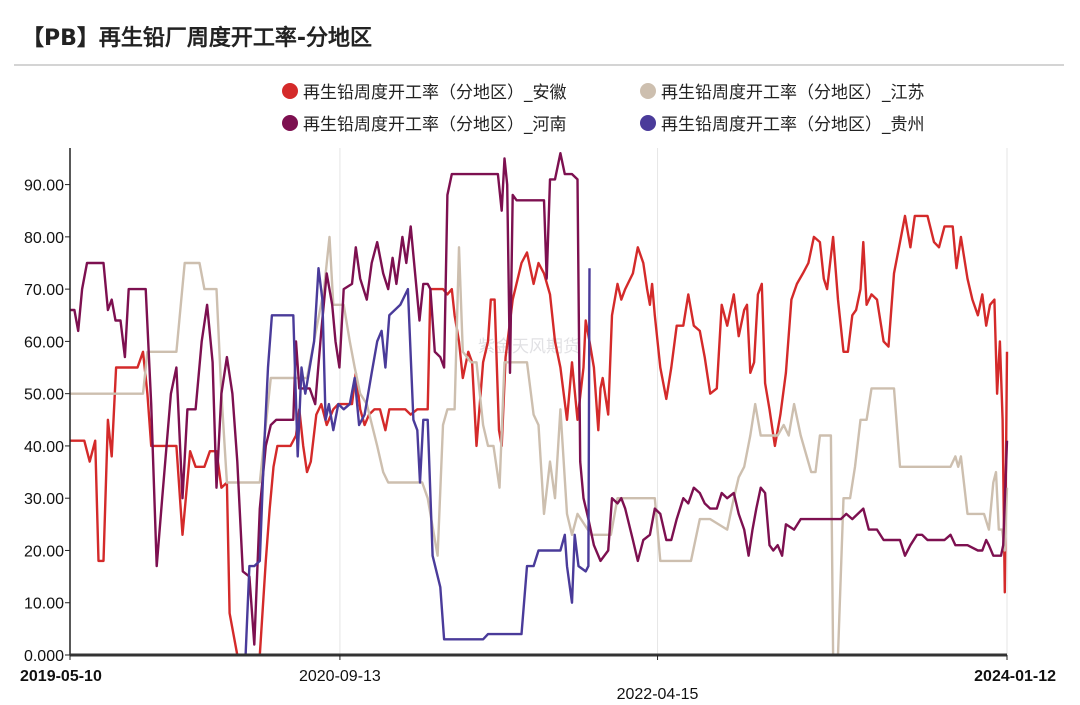  Describe the element at coordinates (793, 93) in the screenshot. I see `legend-label-1: 再生铅周度开工率（分地区）_江苏` at that location.